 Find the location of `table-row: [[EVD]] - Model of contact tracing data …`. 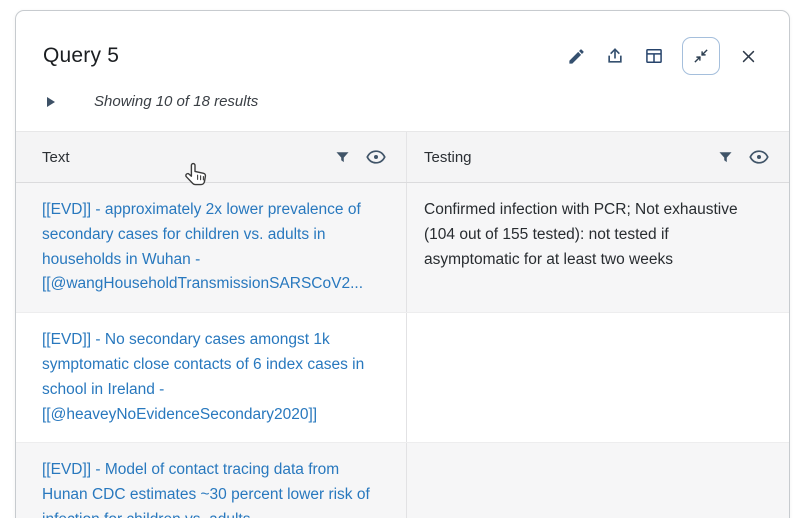

table-row: [[EVD]] - Model of contact tracing data … is located at coordinates (402, 480).